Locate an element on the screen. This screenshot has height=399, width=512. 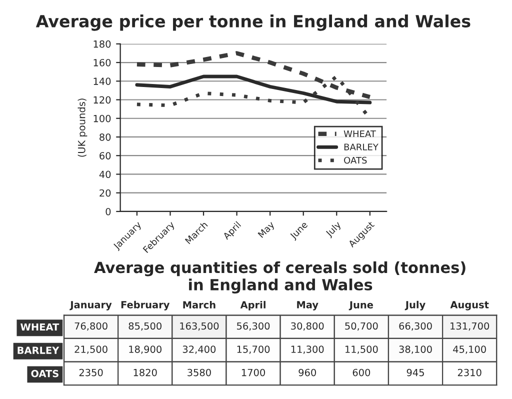
legend-label: WHEAT is located at coordinates (360, 134).